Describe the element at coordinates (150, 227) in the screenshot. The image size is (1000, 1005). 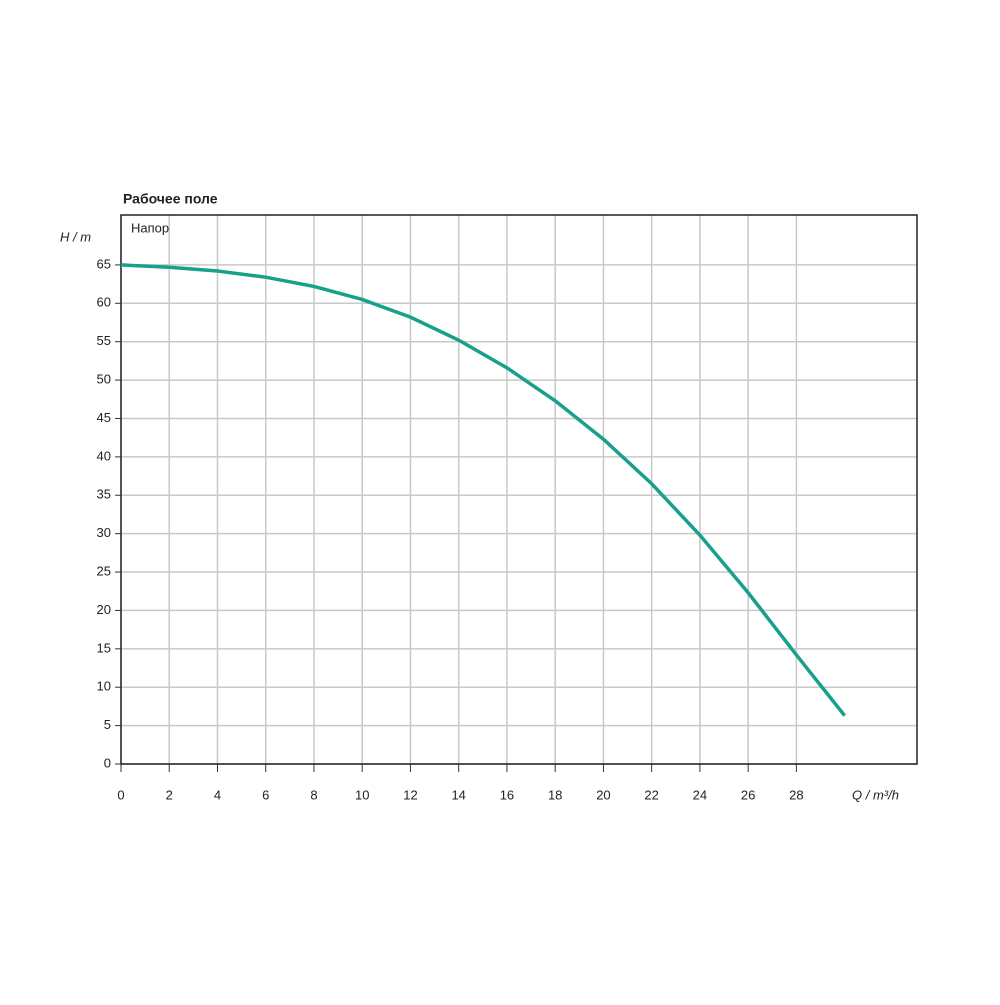
I see `legend-label: Напор` at that location.